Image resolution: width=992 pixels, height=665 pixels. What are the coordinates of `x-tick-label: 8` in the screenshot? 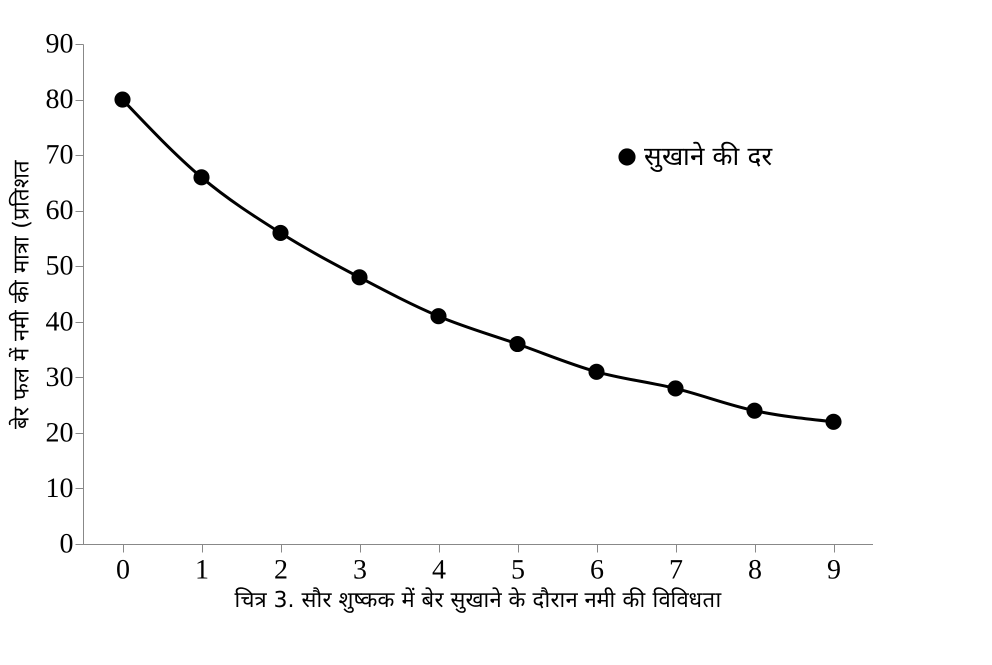 It's located at (755, 570).